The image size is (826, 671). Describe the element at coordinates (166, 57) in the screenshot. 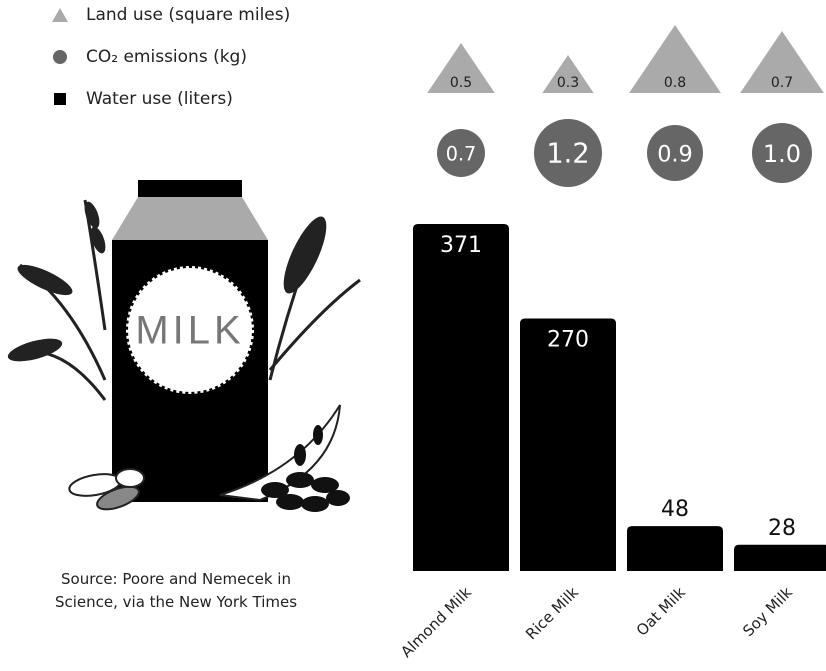

I see `legend-label: CO₂ emissions (kg)` at that location.